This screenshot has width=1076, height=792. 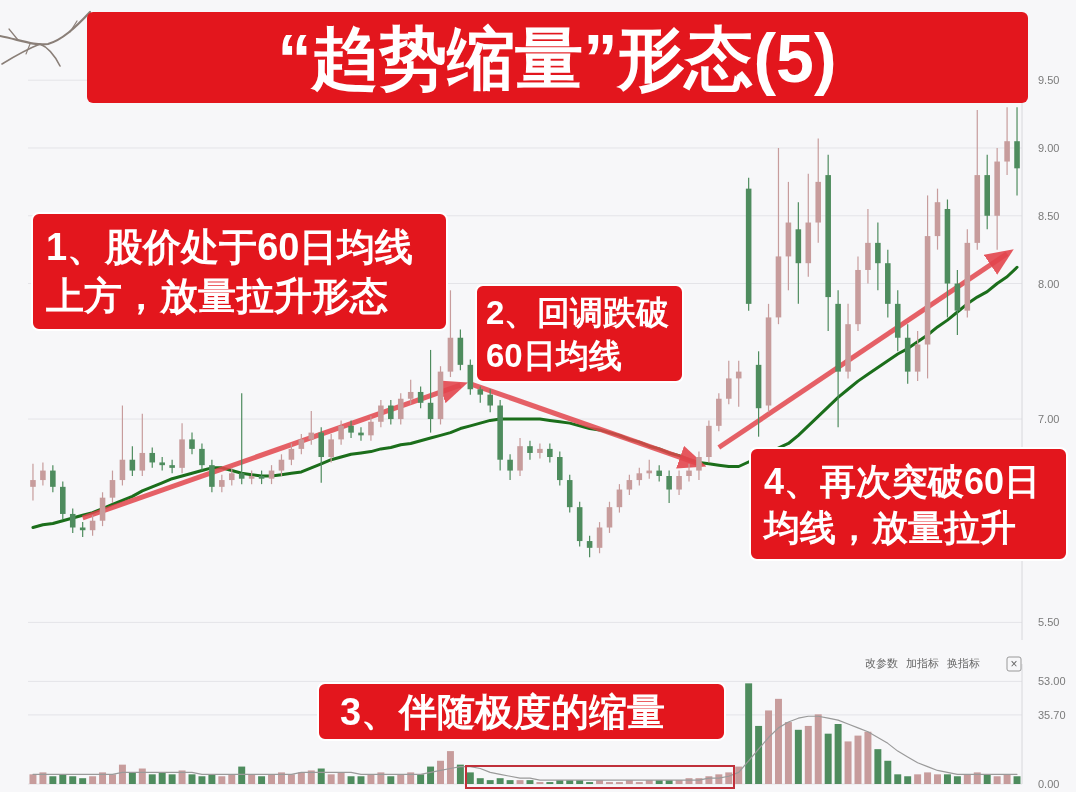 What do you see at coordinates (881, 663) in the screenshot?
I see `menu-label: 改参数` at bounding box center [881, 663].